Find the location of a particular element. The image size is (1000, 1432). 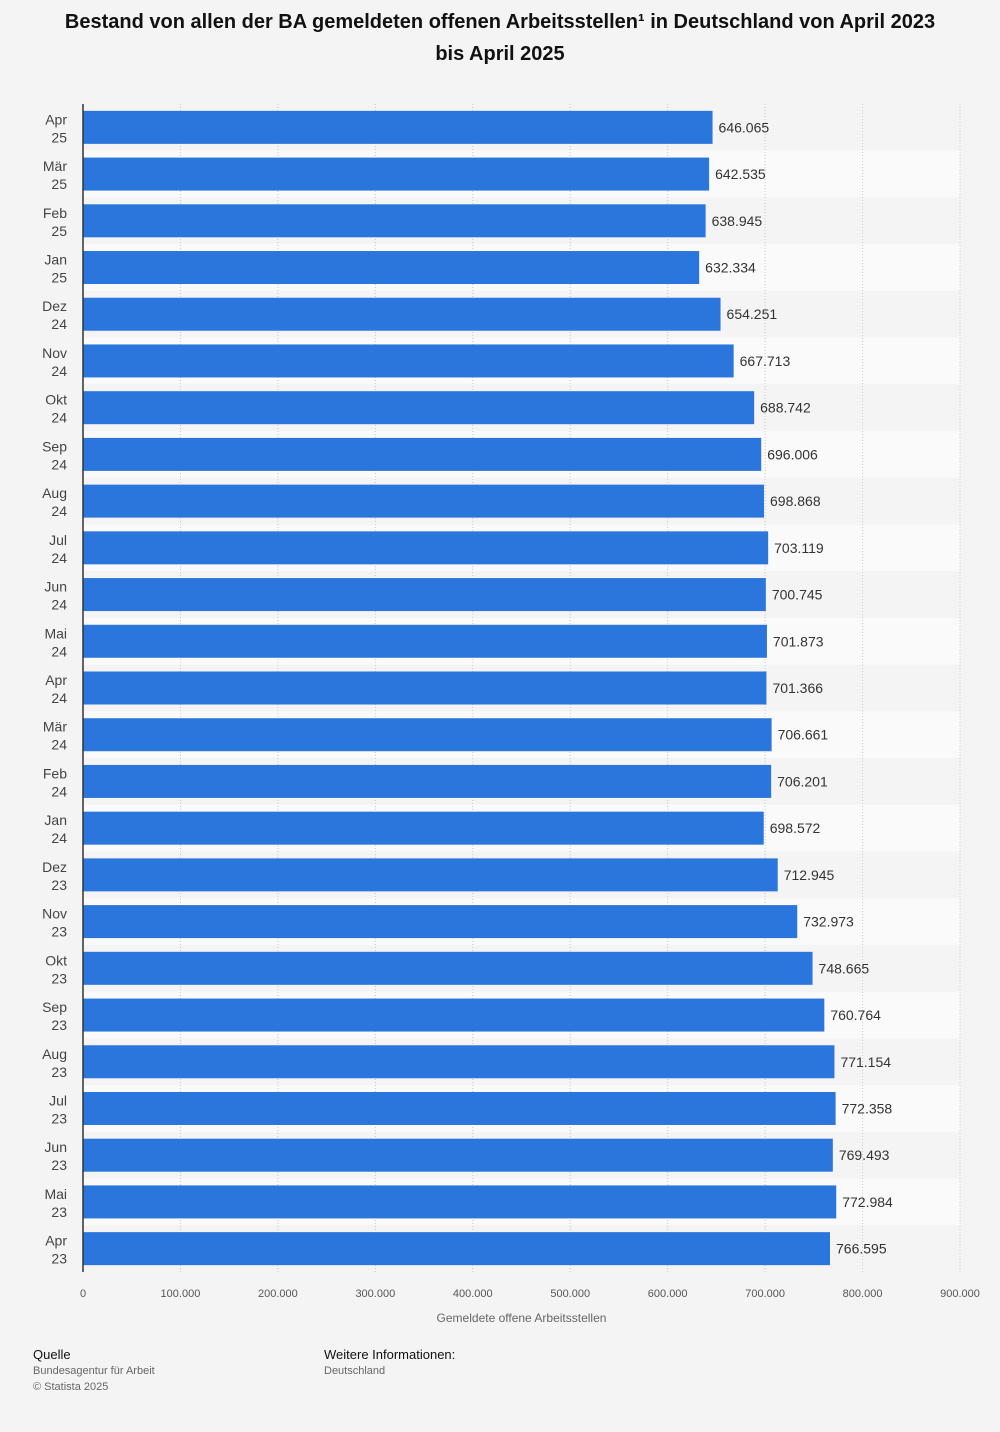

category-label: Jun is located at coordinates (55, 587).